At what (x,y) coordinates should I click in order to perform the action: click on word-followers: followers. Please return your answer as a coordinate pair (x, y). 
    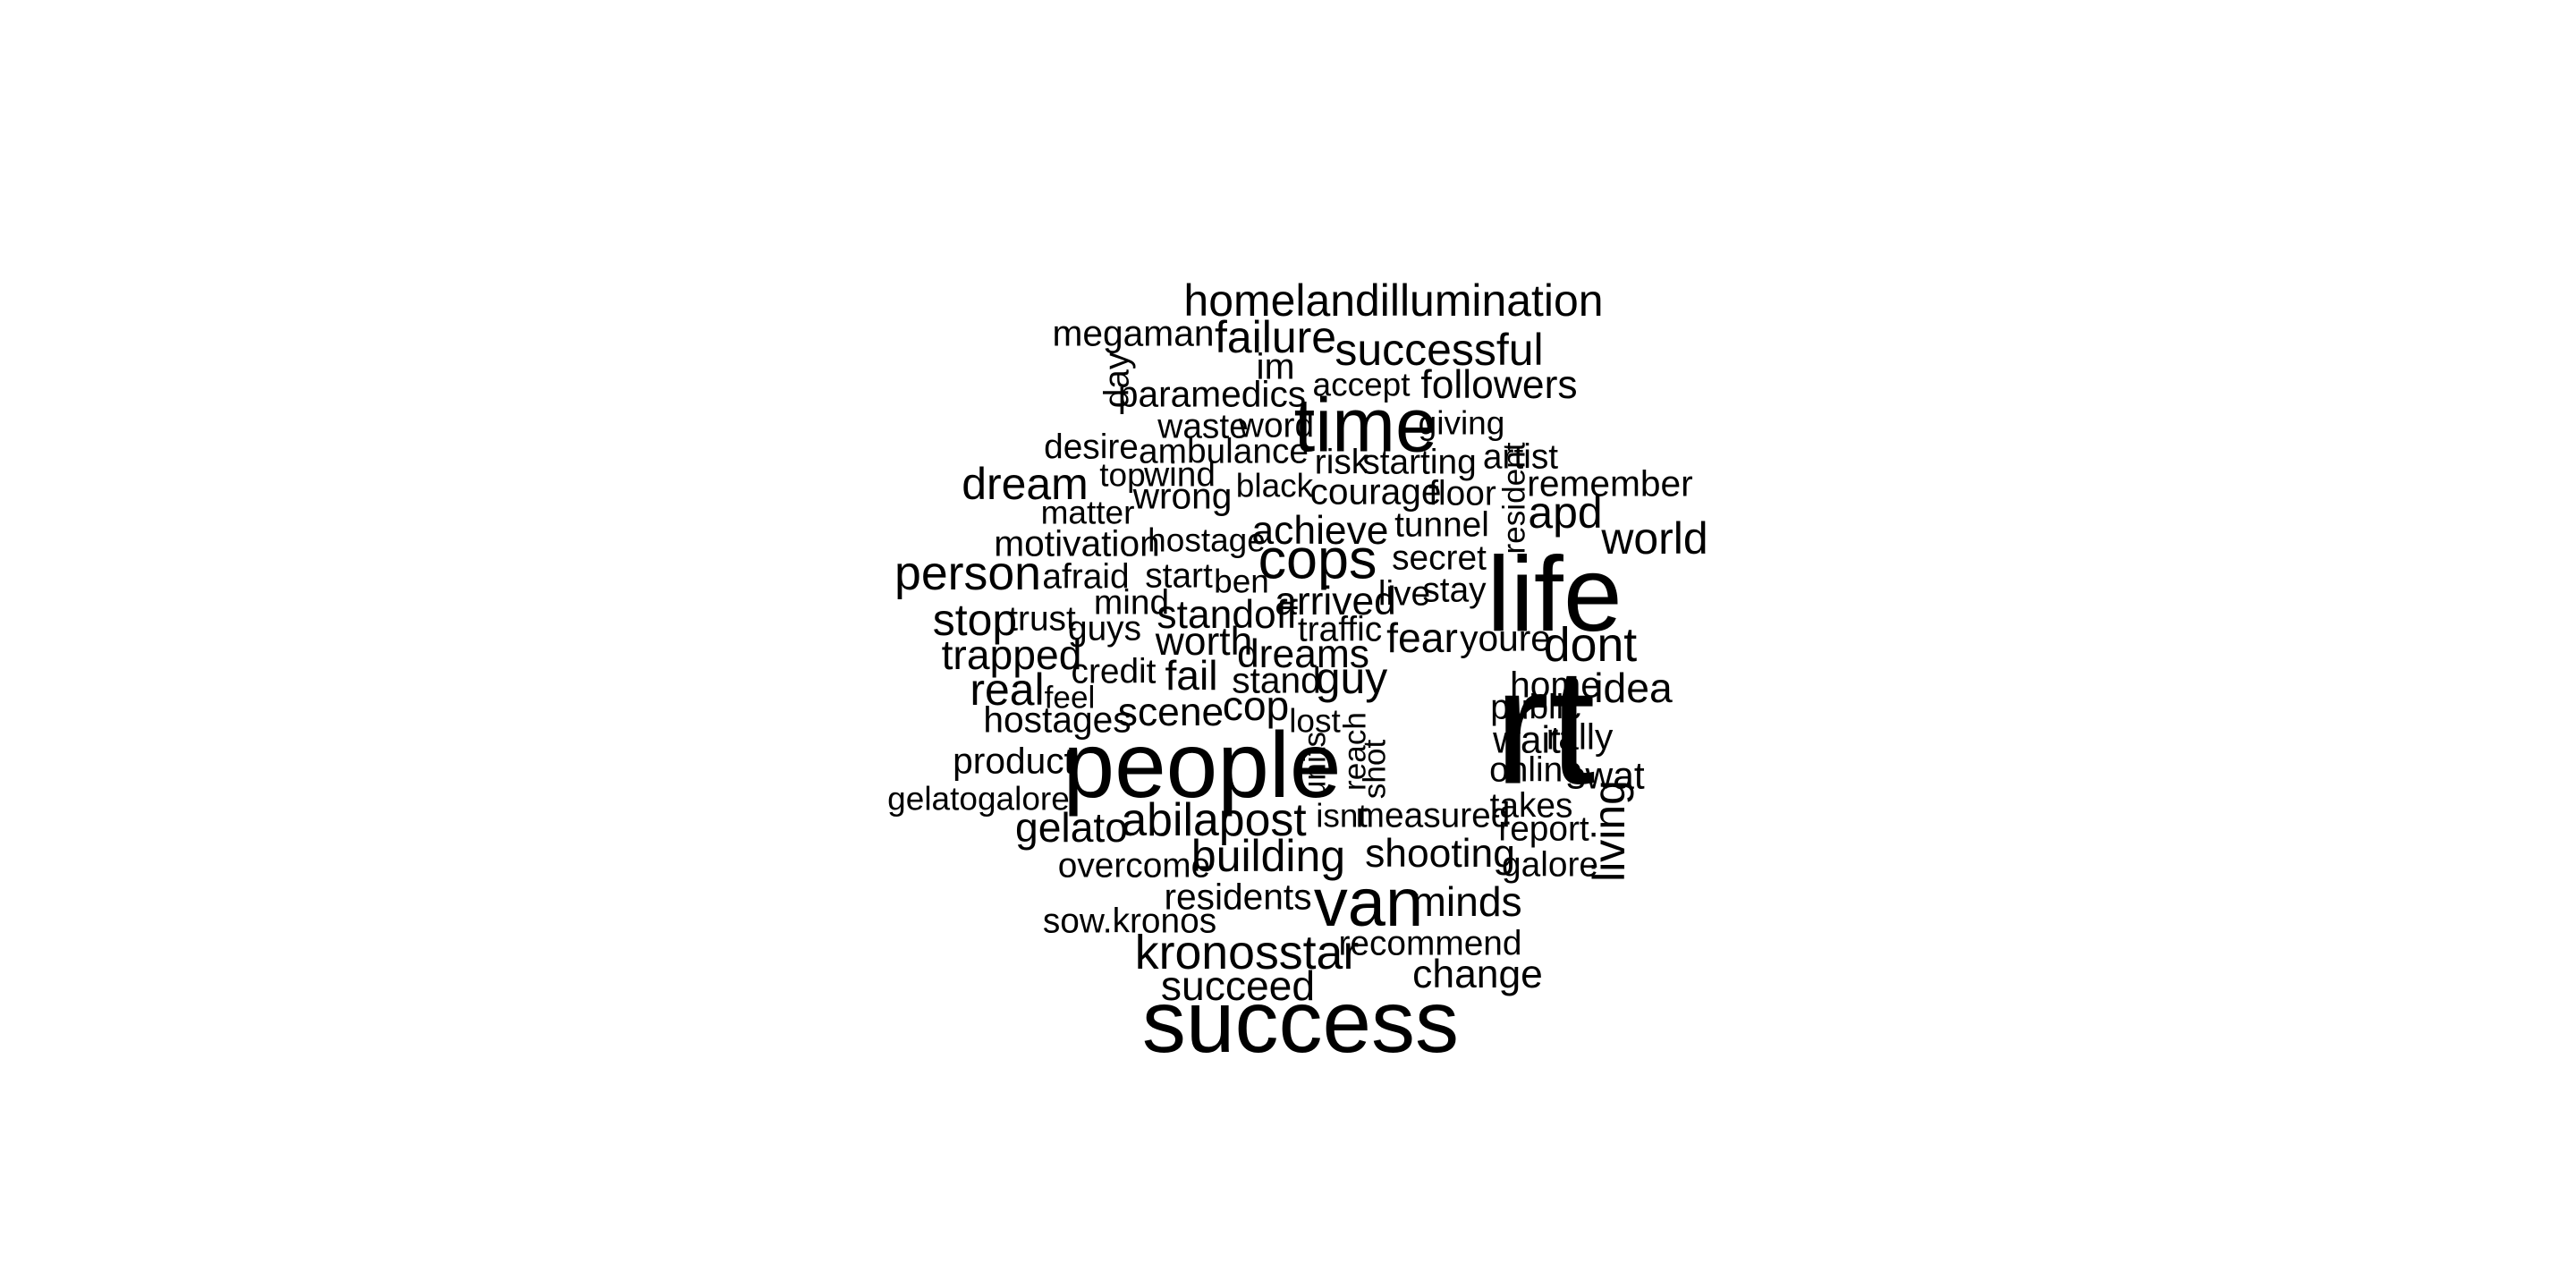
    Looking at the image, I should click on (1499, 384).